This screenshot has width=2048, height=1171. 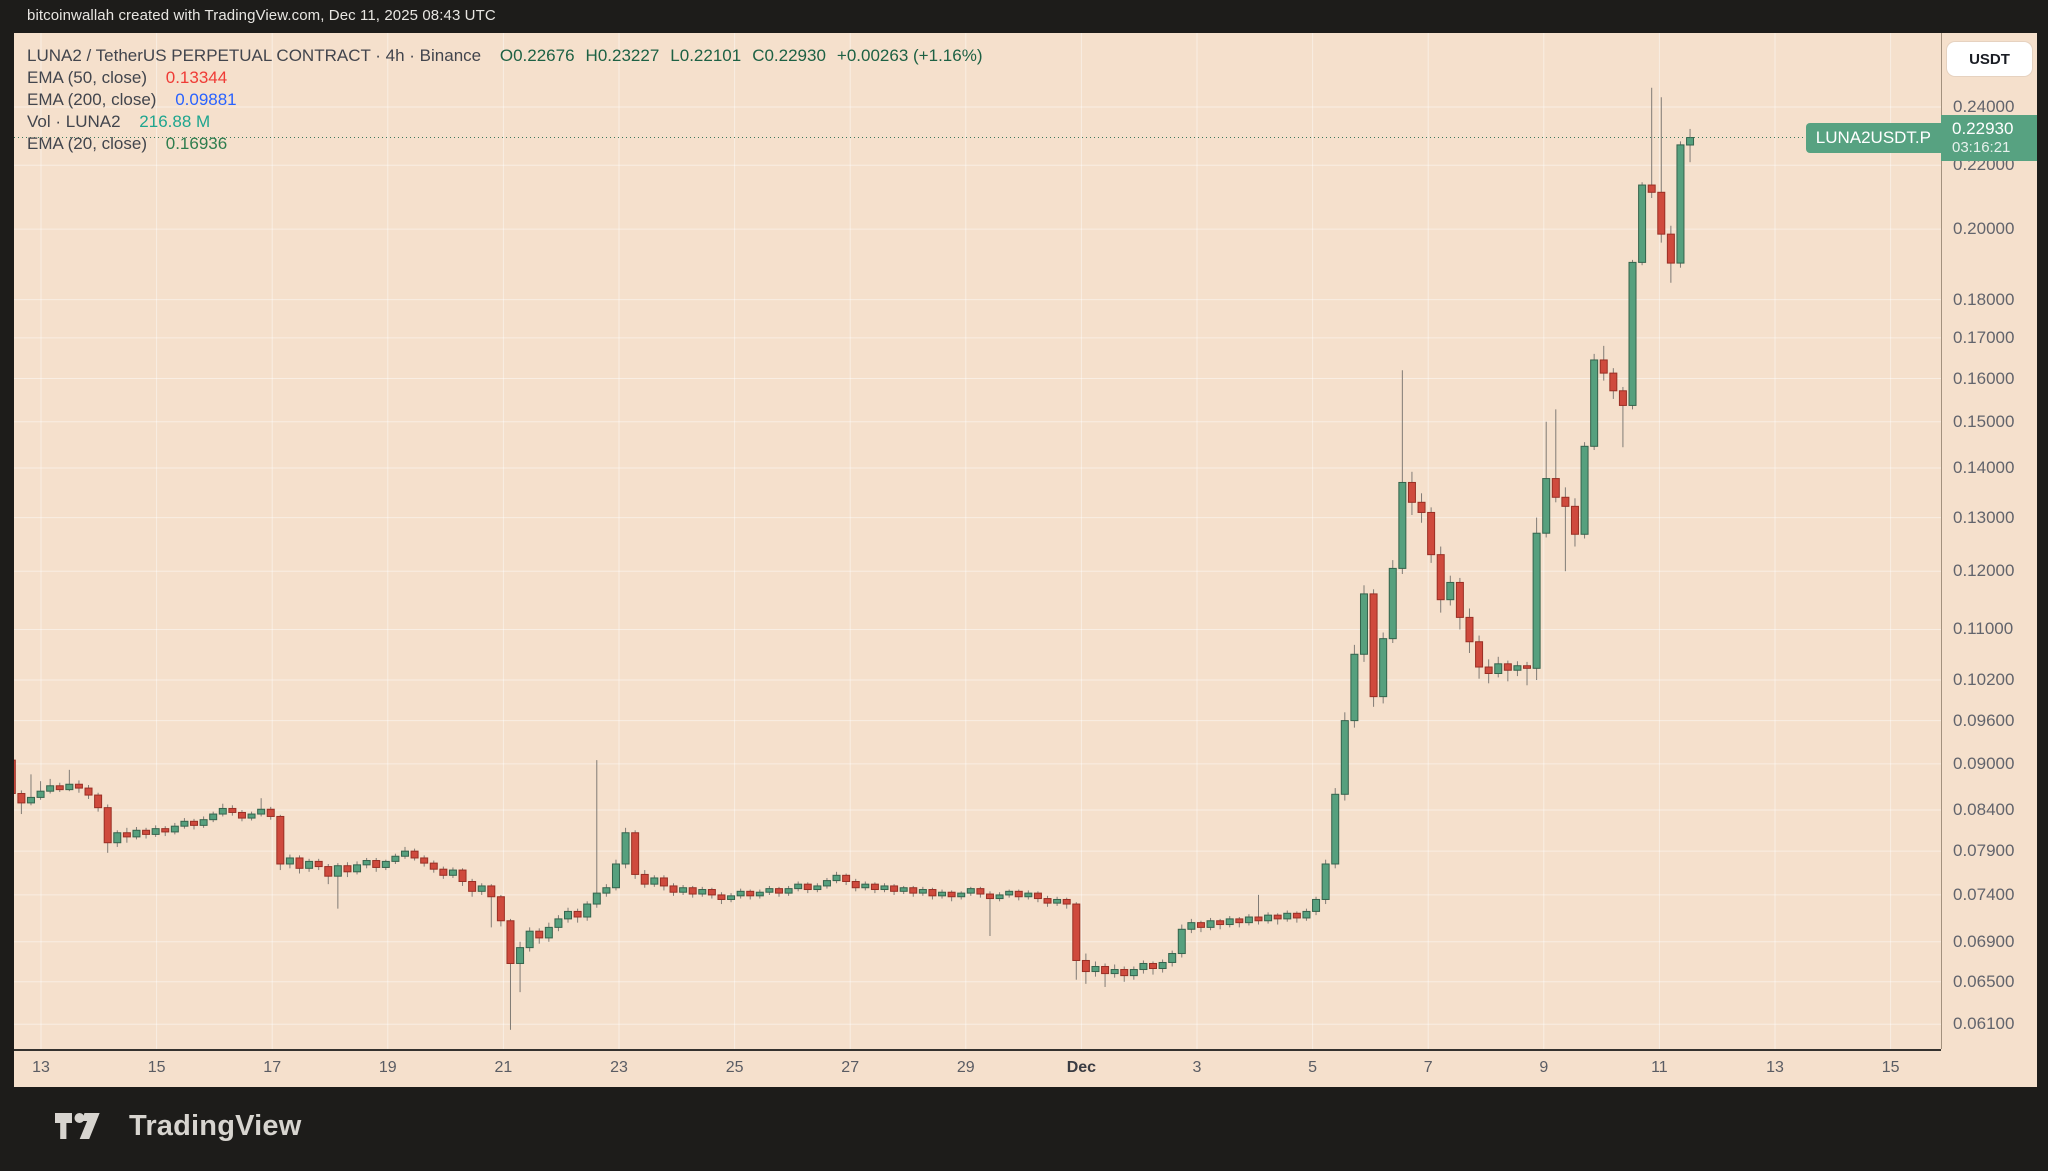 What do you see at coordinates (87, 77) in the screenshot?
I see `indicator-label: EMA (50, close)` at bounding box center [87, 77].